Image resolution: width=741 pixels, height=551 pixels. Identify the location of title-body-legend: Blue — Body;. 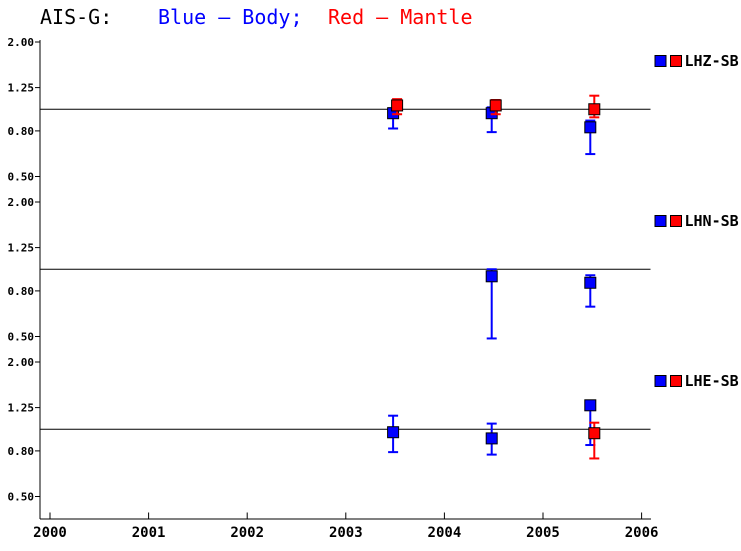
(230, 17).